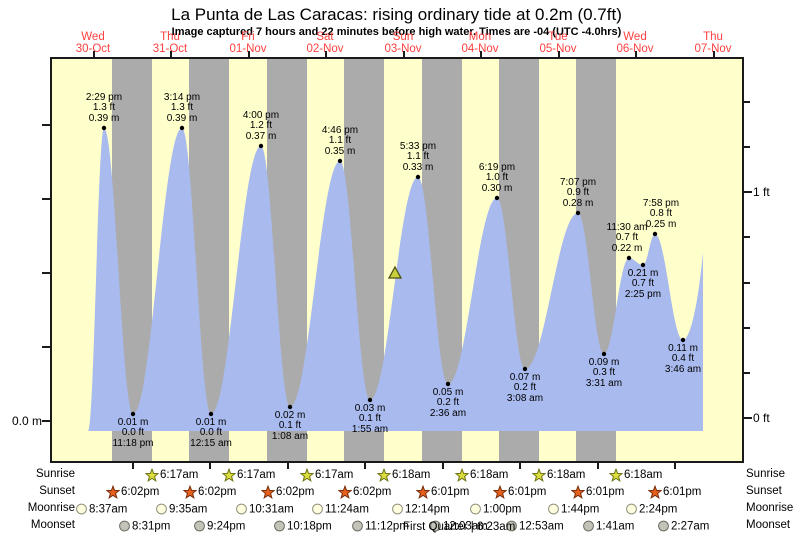 The width and height of the screenshot is (793, 539). What do you see at coordinates (465, 526) in the screenshot?
I see `moonset-time: 12:03am` at bounding box center [465, 526].